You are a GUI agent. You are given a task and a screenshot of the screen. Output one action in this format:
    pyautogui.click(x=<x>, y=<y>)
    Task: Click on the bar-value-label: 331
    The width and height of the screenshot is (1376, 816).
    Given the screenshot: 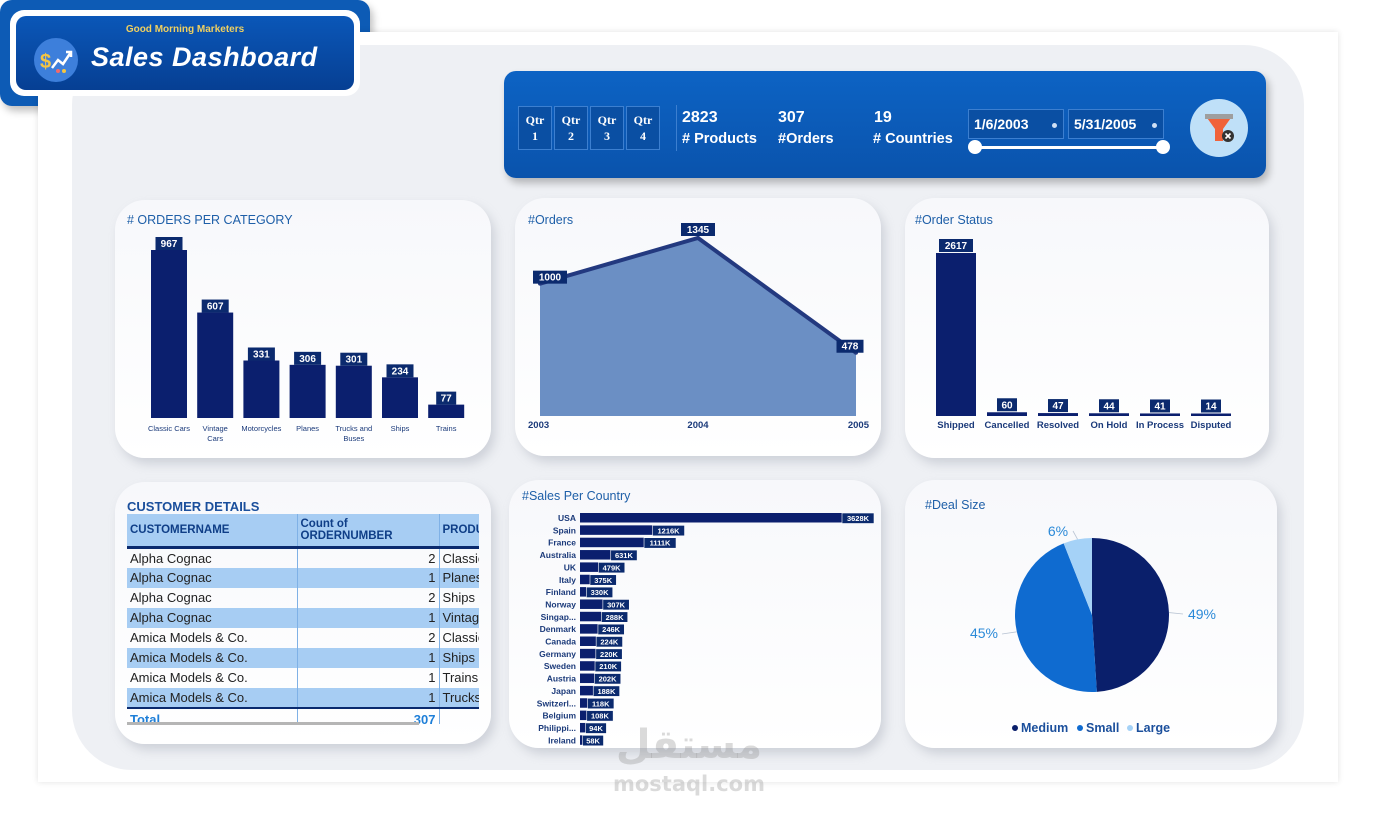 What is the action you would take?
    pyautogui.click(x=261, y=354)
    